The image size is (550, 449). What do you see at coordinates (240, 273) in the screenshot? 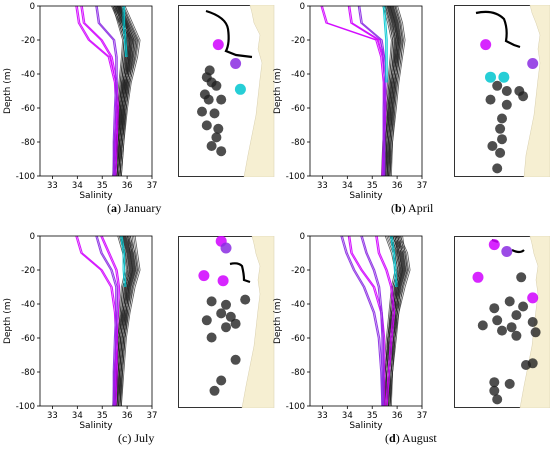
I see `panel-c-front-line` at bounding box center [240, 273].